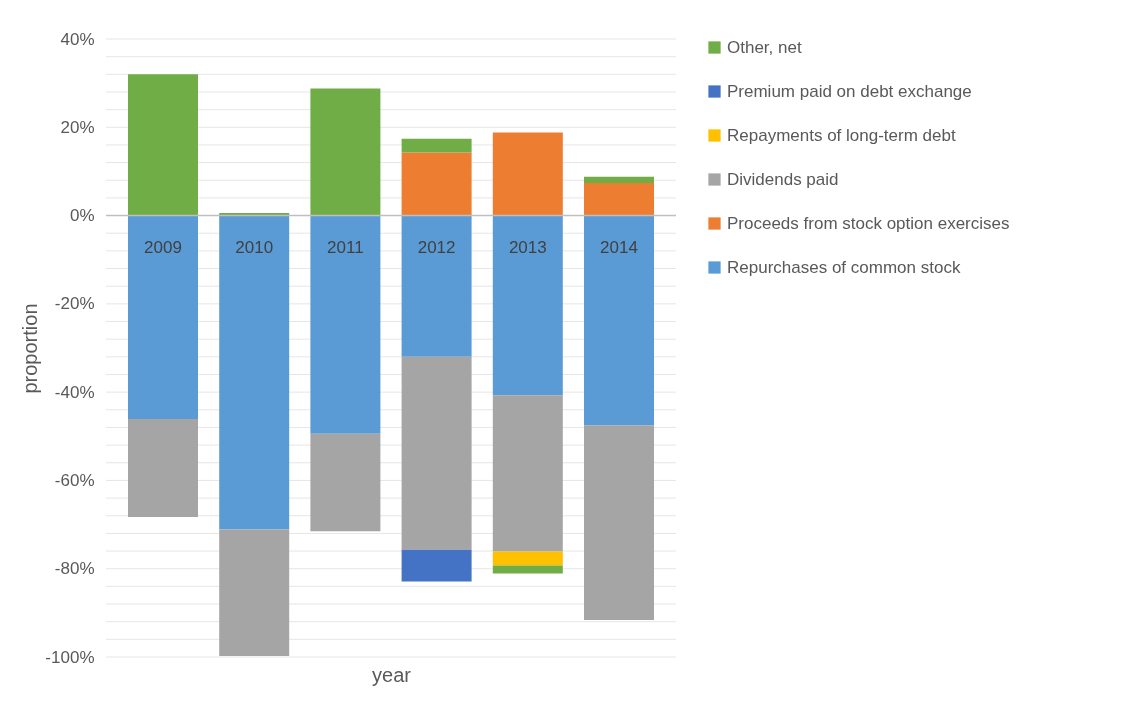 This screenshot has height=721, width=1138. Describe the element at coordinates (163, 247) in the screenshot. I see `x-tick-label: 2009` at that location.